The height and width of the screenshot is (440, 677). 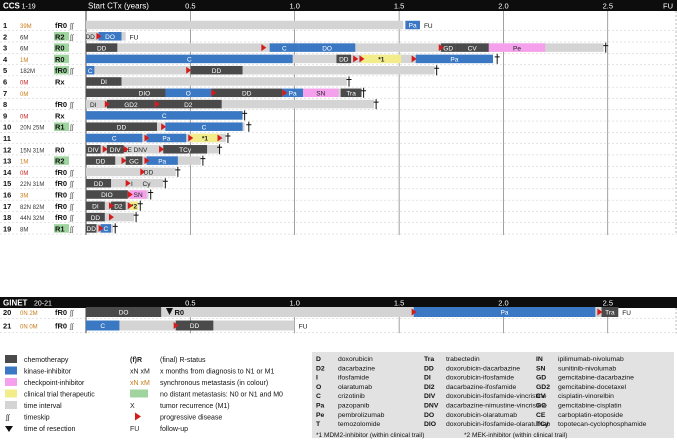 I want to click on metastasis-time: 1M, so click(x=24, y=163).